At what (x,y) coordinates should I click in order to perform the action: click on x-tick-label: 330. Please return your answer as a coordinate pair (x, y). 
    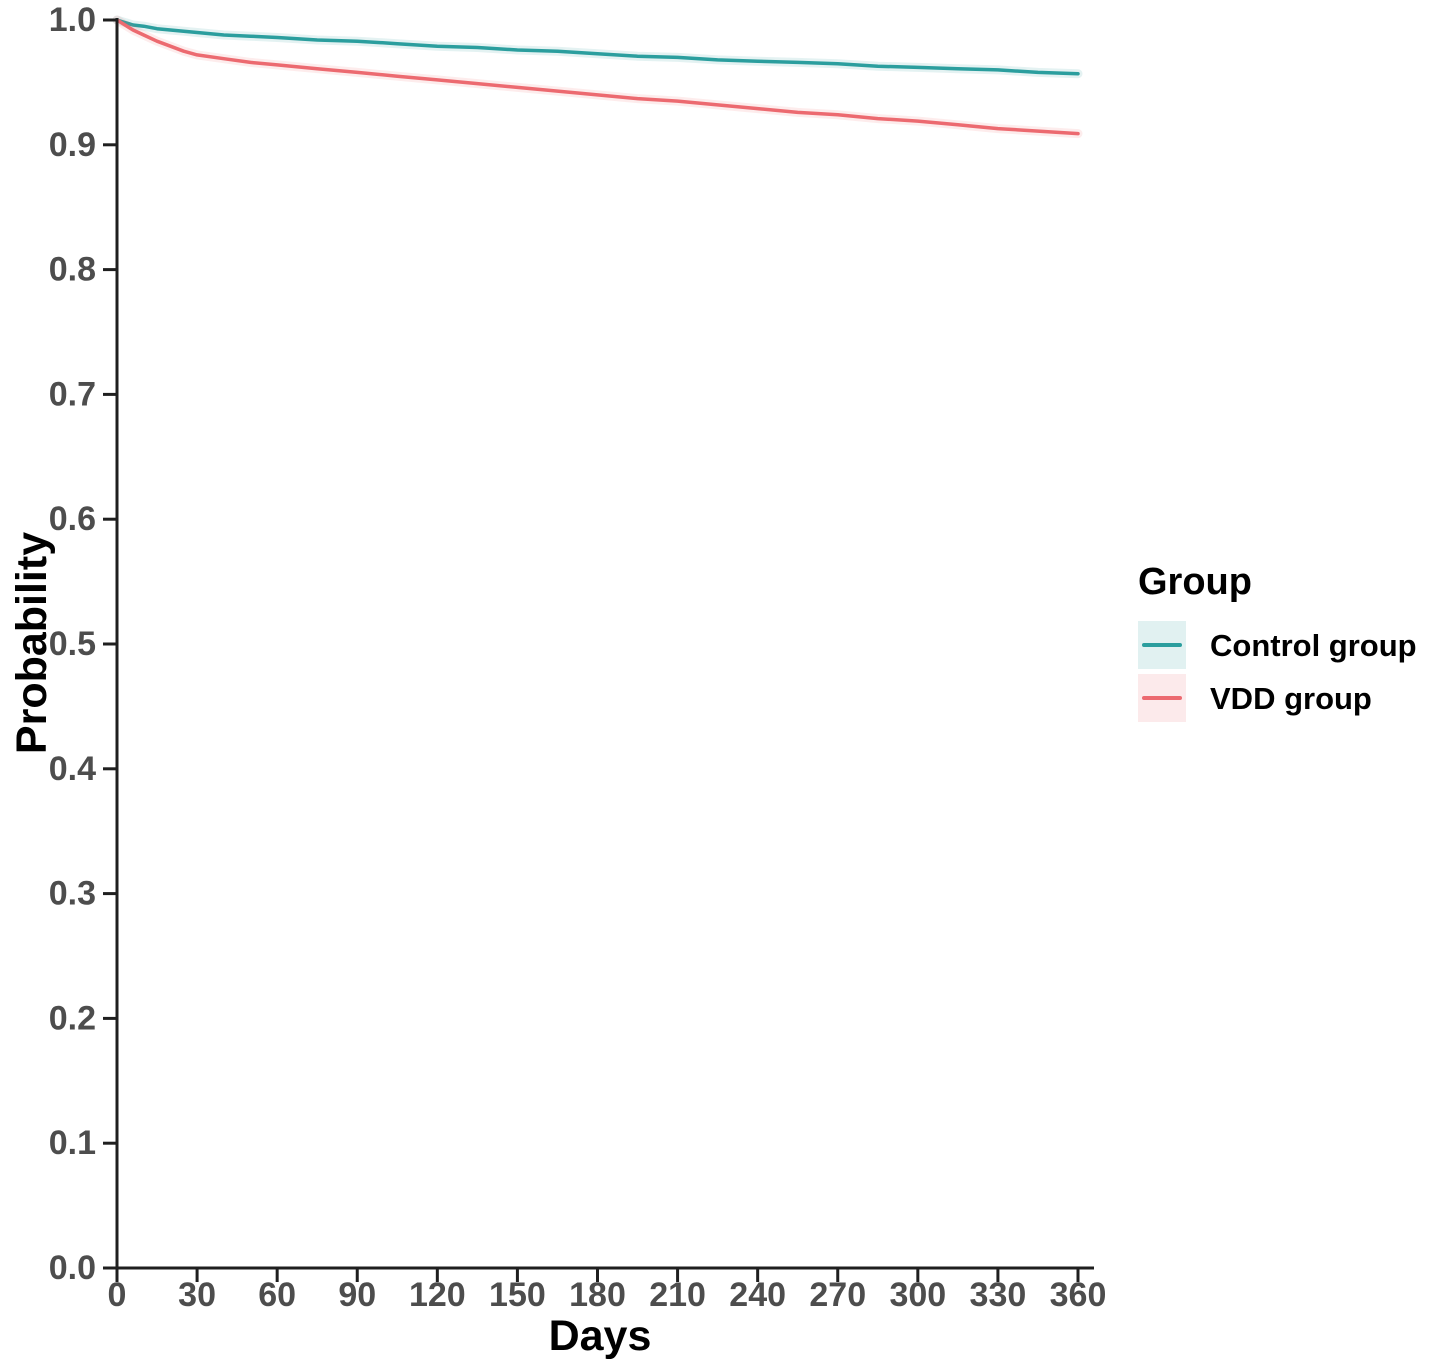
    Looking at the image, I should click on (998, 1295).